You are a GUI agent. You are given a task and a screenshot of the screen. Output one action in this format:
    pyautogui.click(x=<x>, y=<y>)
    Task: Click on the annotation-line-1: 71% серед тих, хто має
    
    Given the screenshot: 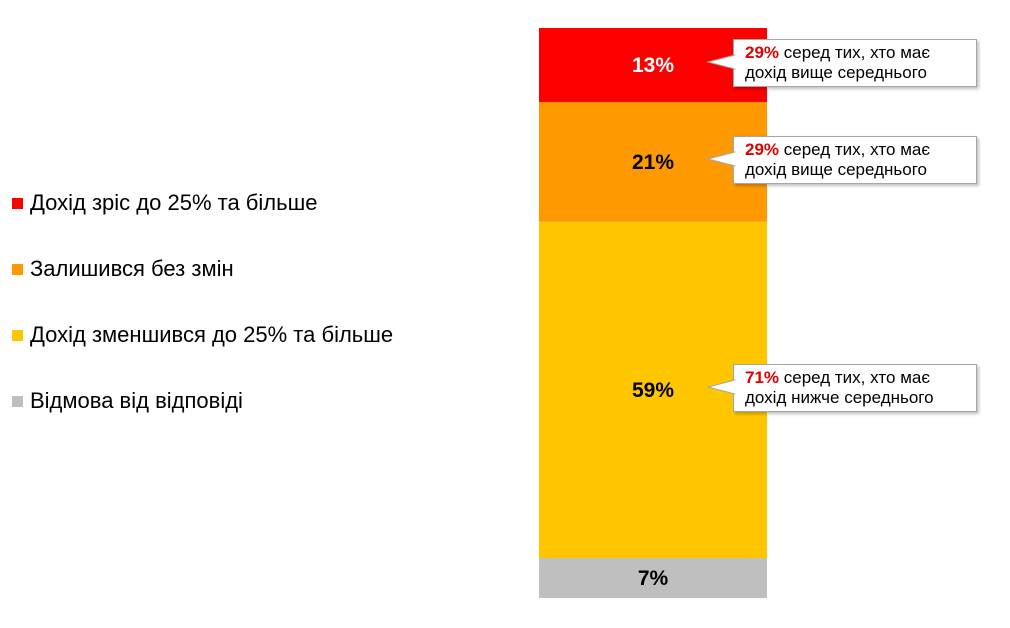 What is the action you would take?
    pyautogui.click(x=855, y=378)
    